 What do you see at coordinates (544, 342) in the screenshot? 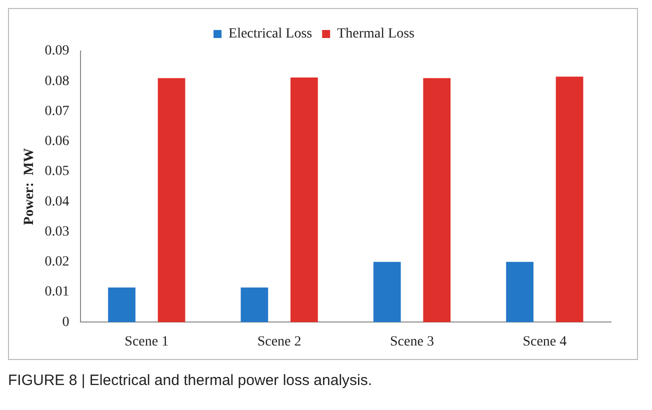
I see `x-tick-label: Scene 4` at bounding box center [544, 342].